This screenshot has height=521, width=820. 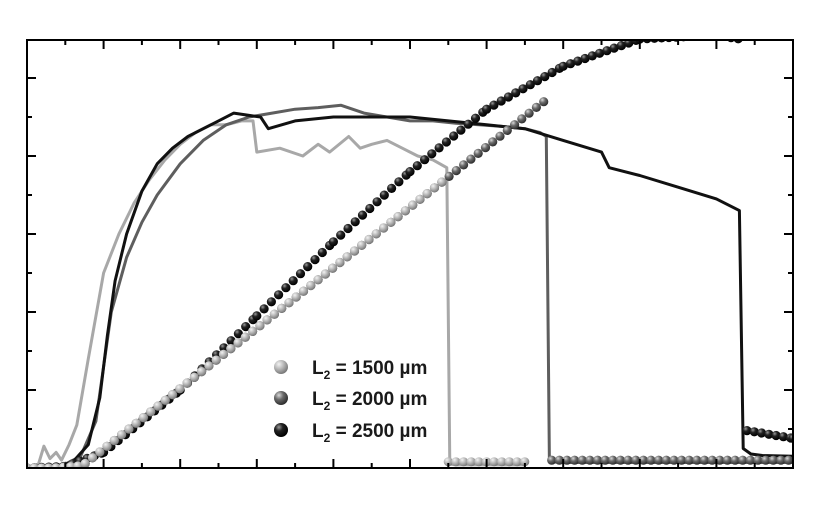 I want to click on legend: L2 = 1500 µm L2 = 2000 µm L2 = 2500 µm, so click(x=350, y=401).